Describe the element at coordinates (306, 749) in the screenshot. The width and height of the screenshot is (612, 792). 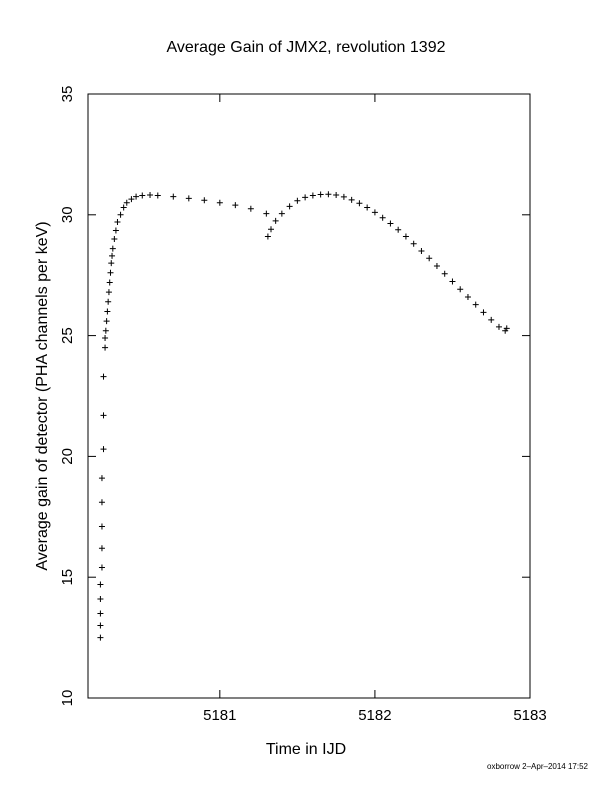
I see `x-axis-label: Time in IJD` at that location.